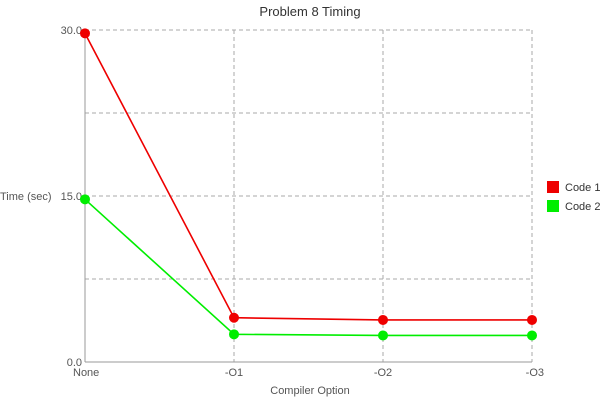 The height and width of the screenshot is (400, 600). Describe the element at coordinates (582, 188) in the screenshot. I see `legend-label: Code 1` at that location.